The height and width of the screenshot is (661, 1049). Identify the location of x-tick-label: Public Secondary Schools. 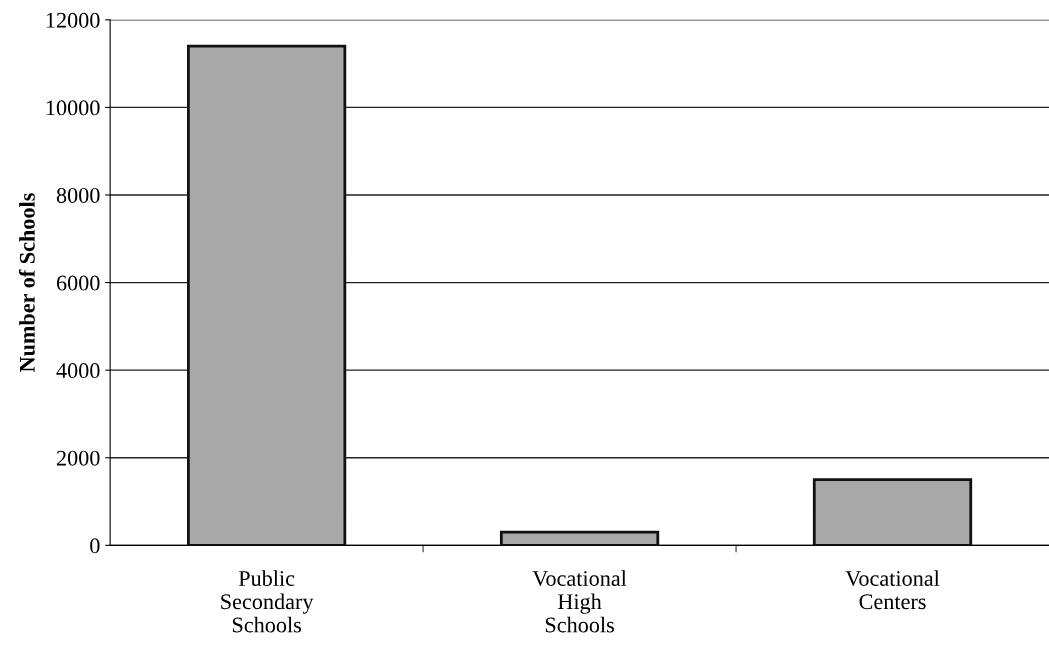
(267, 601).